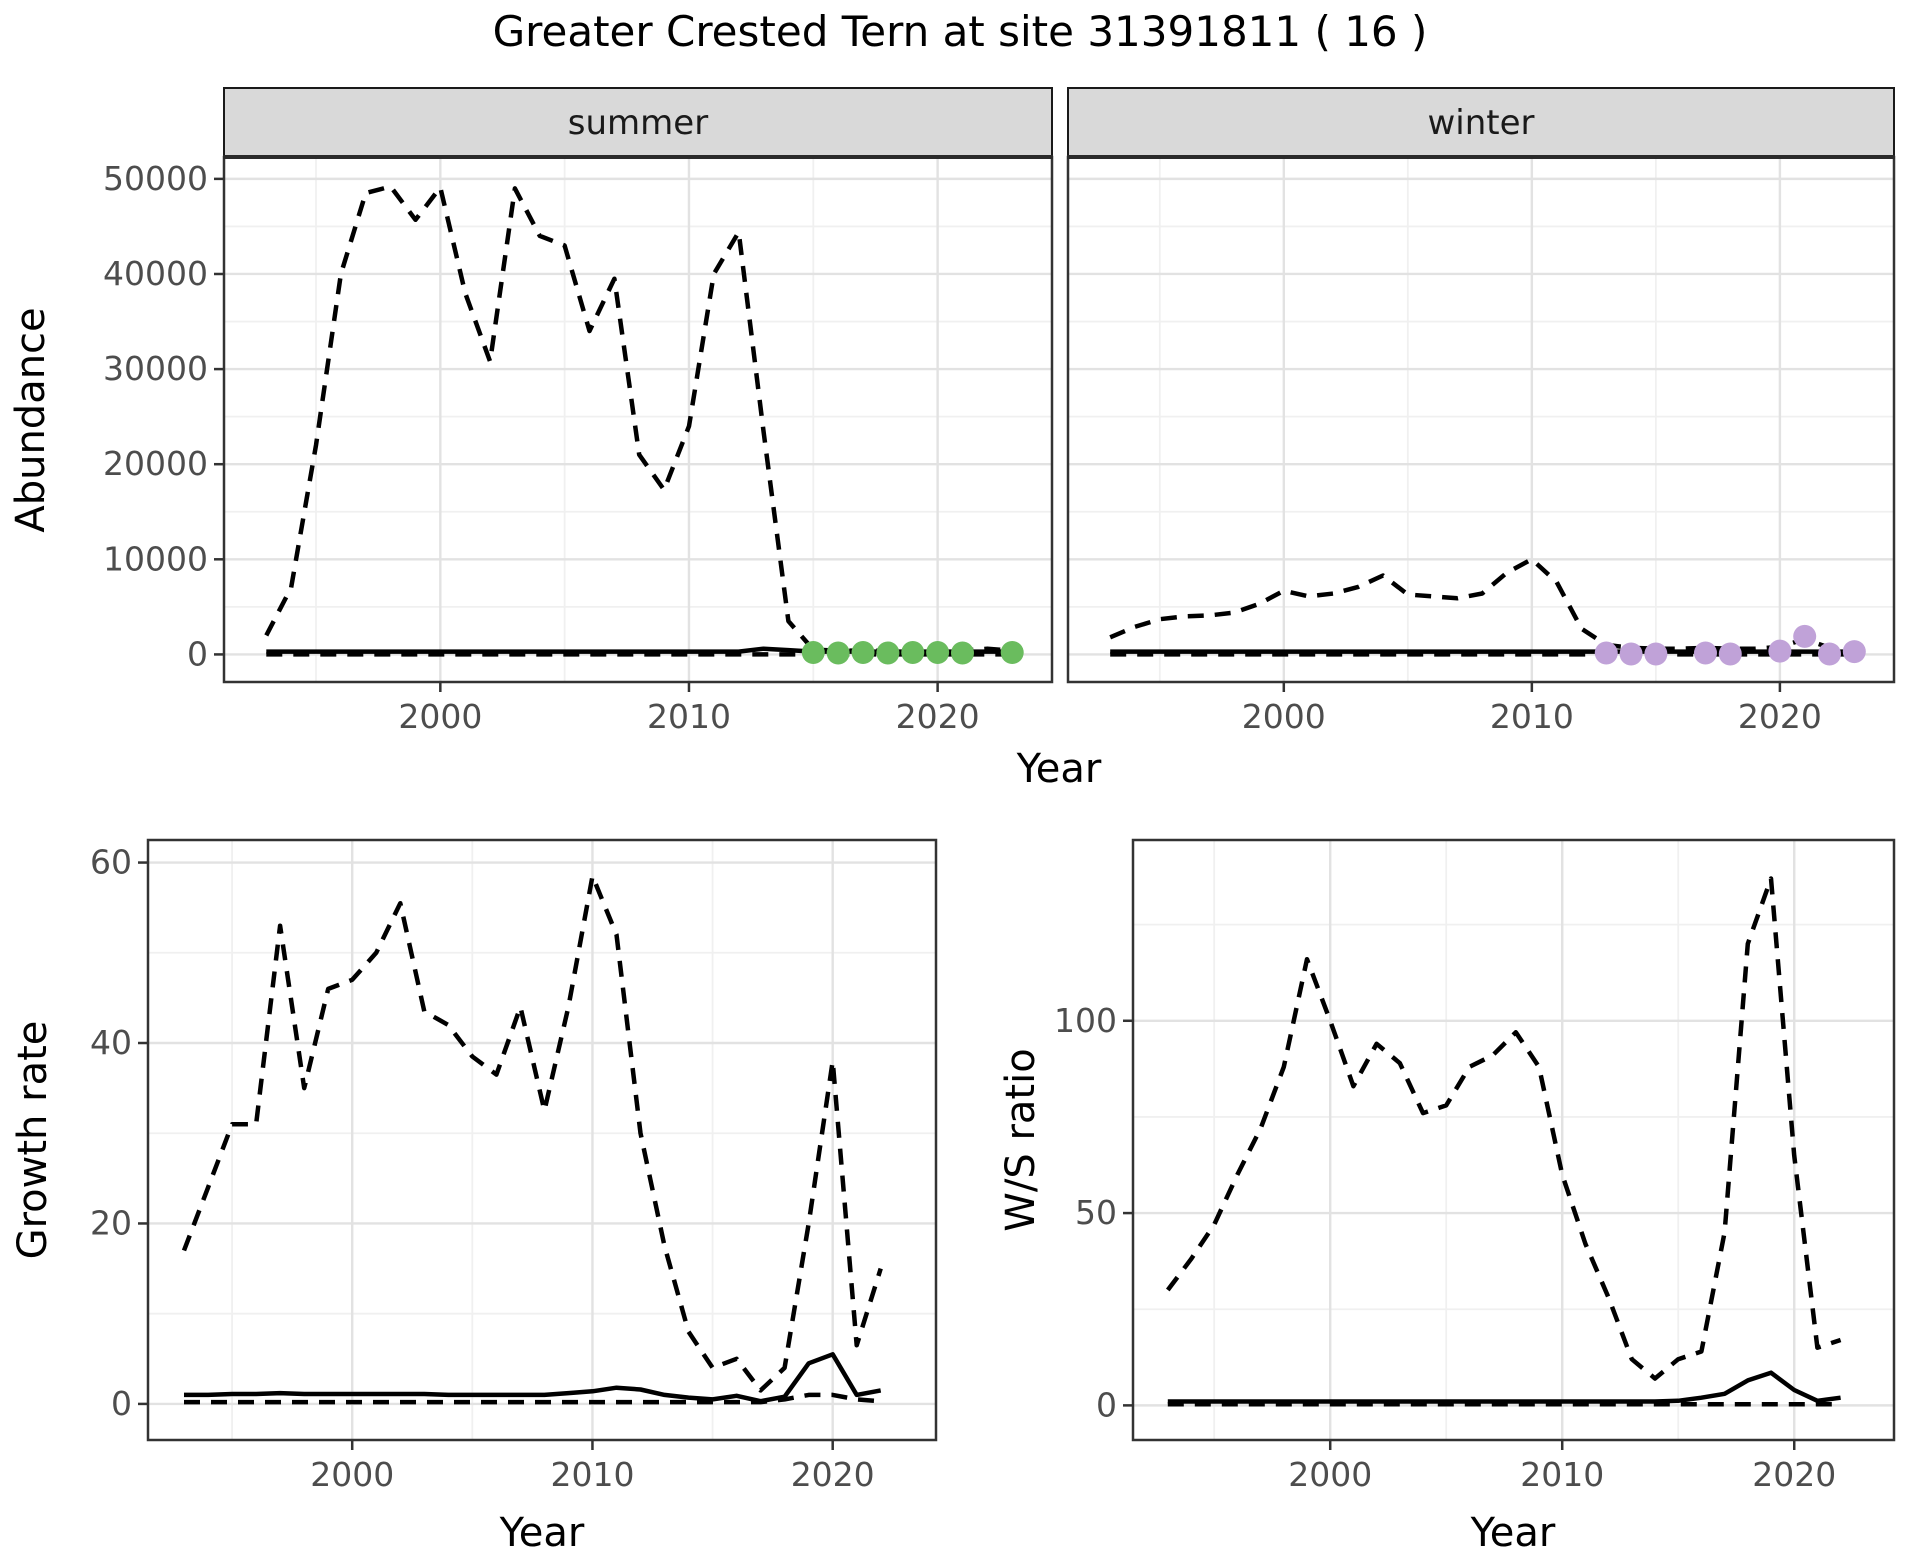 This screenshot has height=1560, width=1920. Describe the element at coordinates (111, 862) in the screenshot. I see `y-tick-label: 60` at that location.